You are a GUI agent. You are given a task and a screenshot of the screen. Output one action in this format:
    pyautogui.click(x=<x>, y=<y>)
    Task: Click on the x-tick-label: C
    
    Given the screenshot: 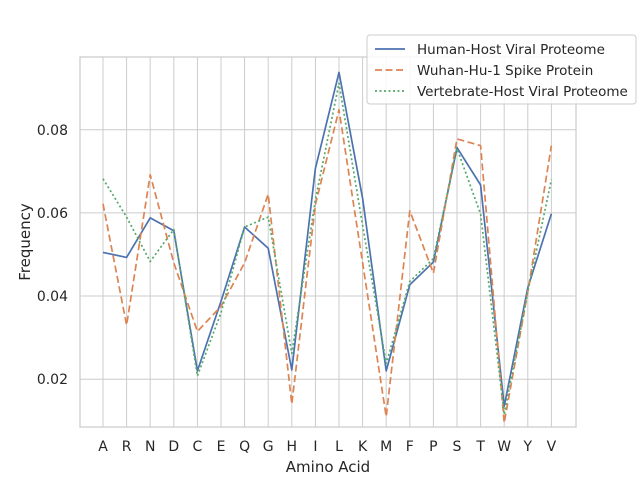 What is the action you would take?
    pyautogui.click(x=198, y=447)
    